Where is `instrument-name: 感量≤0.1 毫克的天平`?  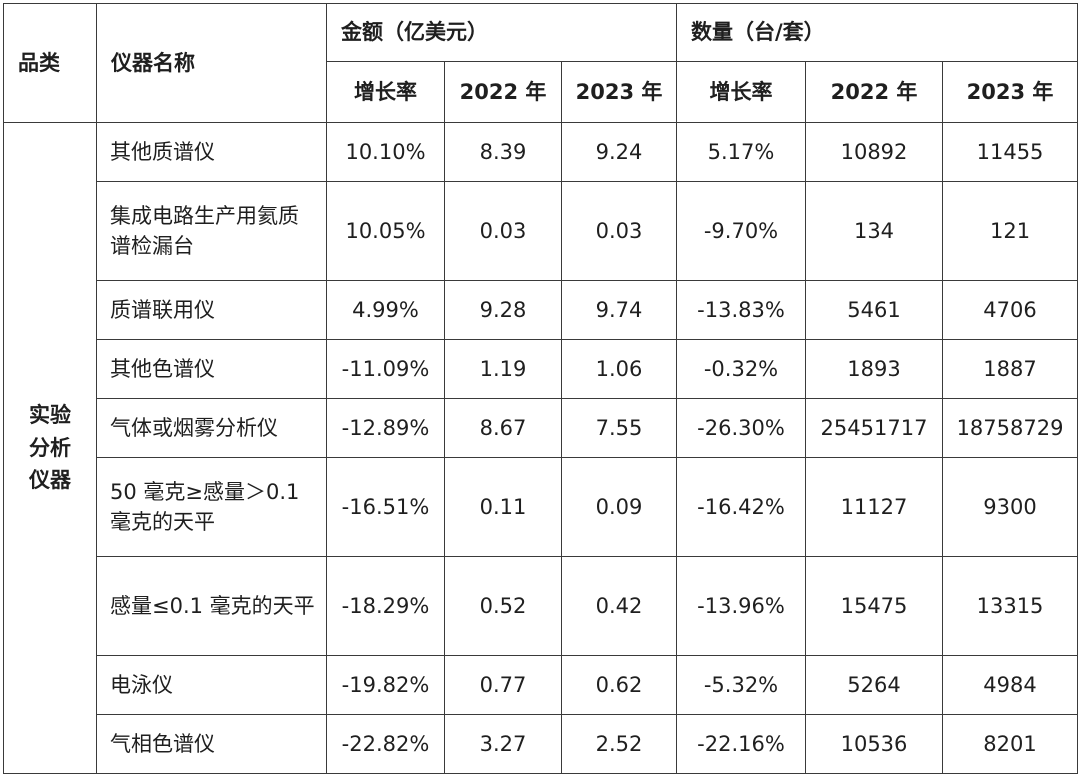
instrument-name: 感量≤0.1 毫克的天平 is located at coordinates (211, 606).